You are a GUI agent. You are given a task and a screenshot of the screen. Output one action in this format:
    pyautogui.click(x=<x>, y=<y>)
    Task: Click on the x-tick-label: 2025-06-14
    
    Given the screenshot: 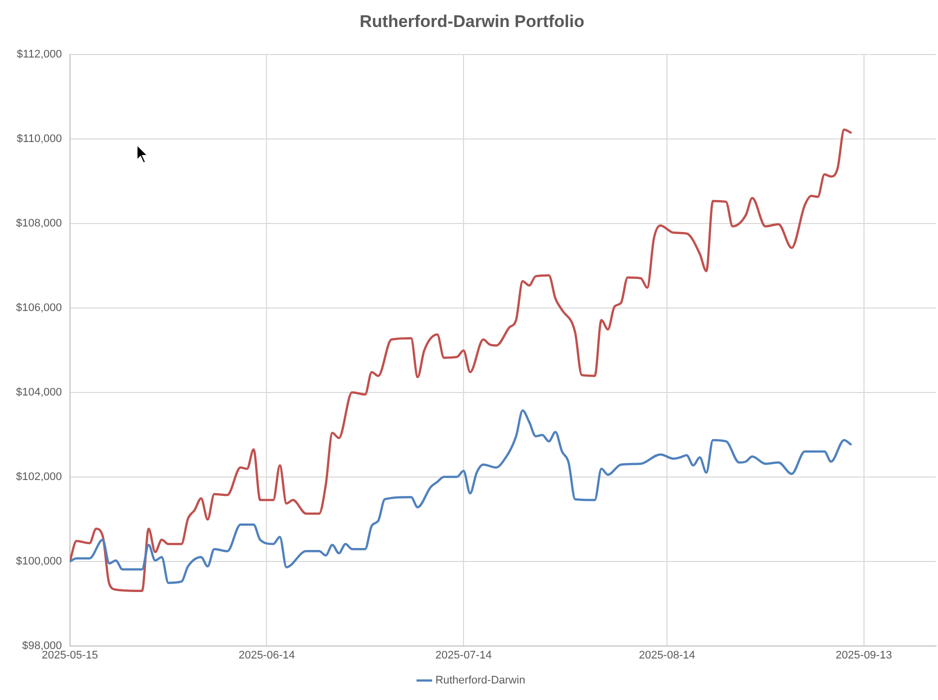 What is the action you would take?
    pyautogui.click(x=266, y=655)
    